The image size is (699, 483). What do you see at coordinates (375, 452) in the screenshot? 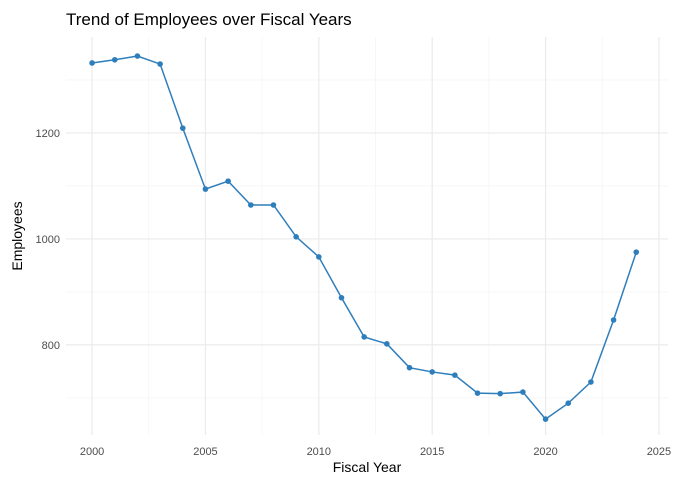
I see `x-axis-ticks: 2000 2005 2010 2015 2020 2025` at bounding box center [375, 452].